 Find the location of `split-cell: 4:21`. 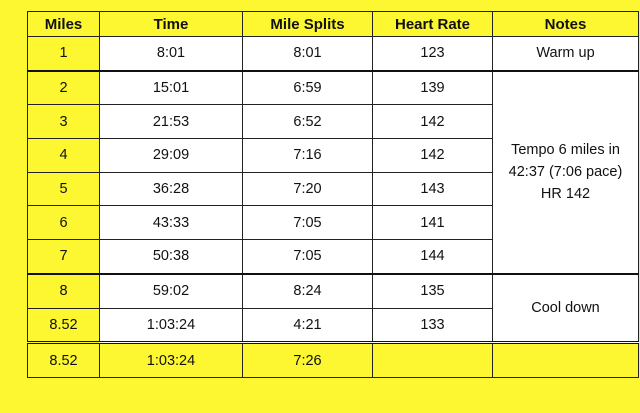

split-cell: 4:21 is located at coordinates (307, 325).